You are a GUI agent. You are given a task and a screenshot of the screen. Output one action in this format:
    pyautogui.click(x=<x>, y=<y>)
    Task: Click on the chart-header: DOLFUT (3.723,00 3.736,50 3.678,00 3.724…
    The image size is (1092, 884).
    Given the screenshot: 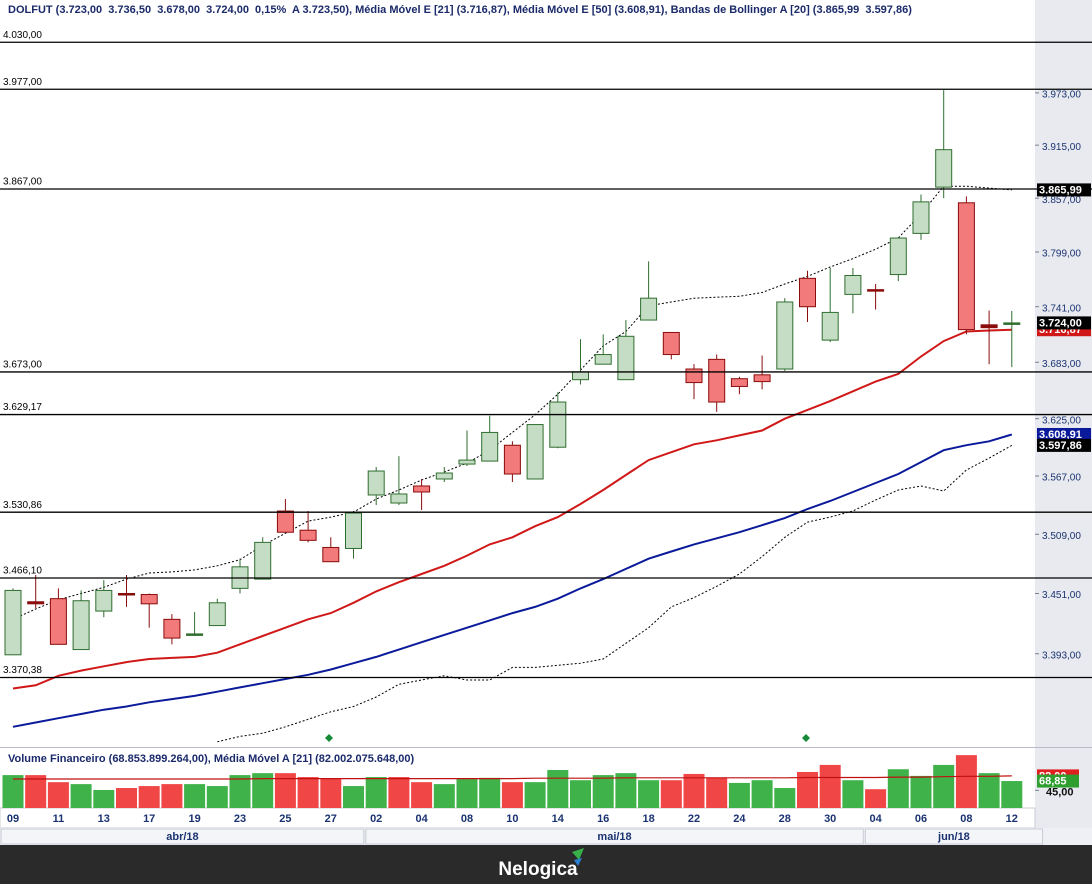 What is the action you would take?
    pyautogui.click(x=460, y=10)
    